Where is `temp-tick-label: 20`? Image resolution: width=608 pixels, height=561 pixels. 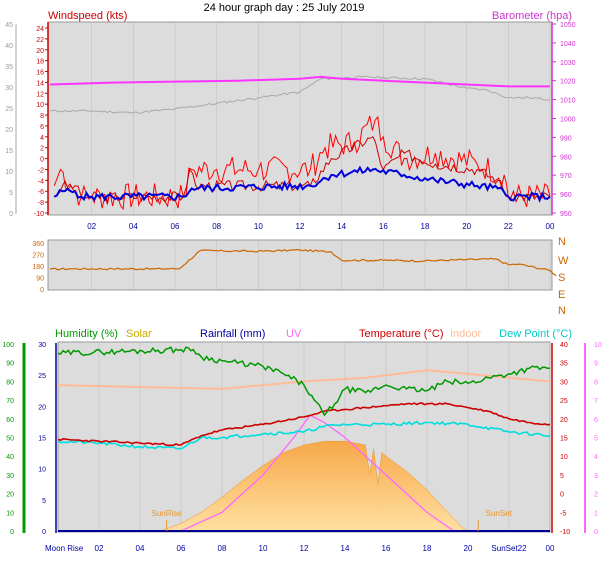
temp-tick-label: 20 is located at coordinates (564, 420).